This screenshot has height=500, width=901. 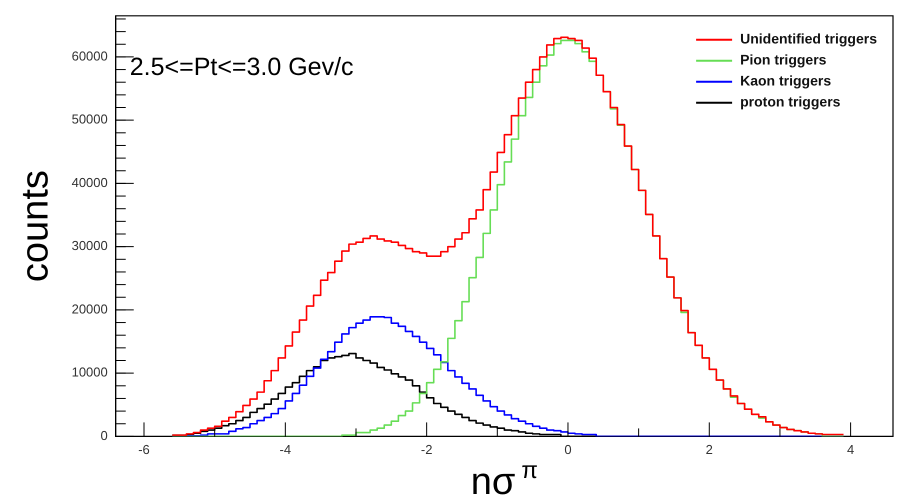 What do you see at coordinates (809, 38) in the screenshot?
I see `legend-label: Unidentified triggers` at bounding box center [809, 38].